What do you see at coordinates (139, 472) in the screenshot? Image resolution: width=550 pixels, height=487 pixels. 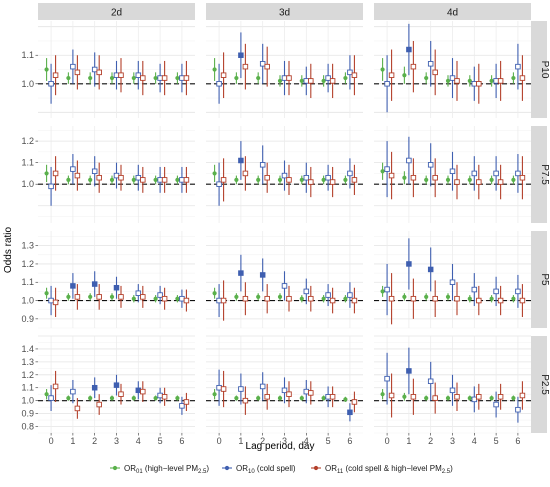 I see `legend-label-subscript: 01` at bounding box center [139, 472].